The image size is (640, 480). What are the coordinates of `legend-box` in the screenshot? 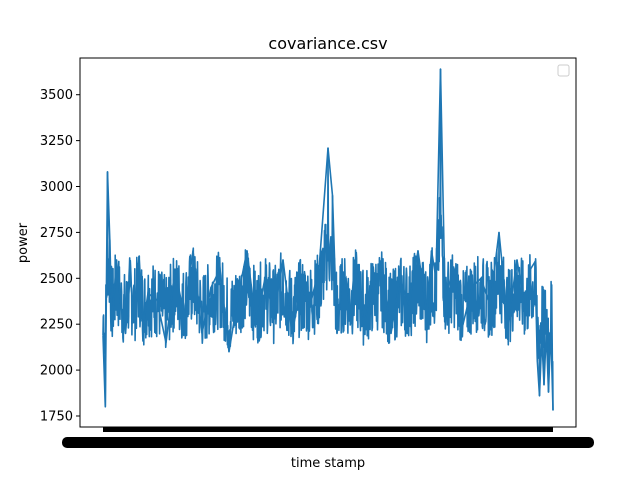 It's located at (563, 70).